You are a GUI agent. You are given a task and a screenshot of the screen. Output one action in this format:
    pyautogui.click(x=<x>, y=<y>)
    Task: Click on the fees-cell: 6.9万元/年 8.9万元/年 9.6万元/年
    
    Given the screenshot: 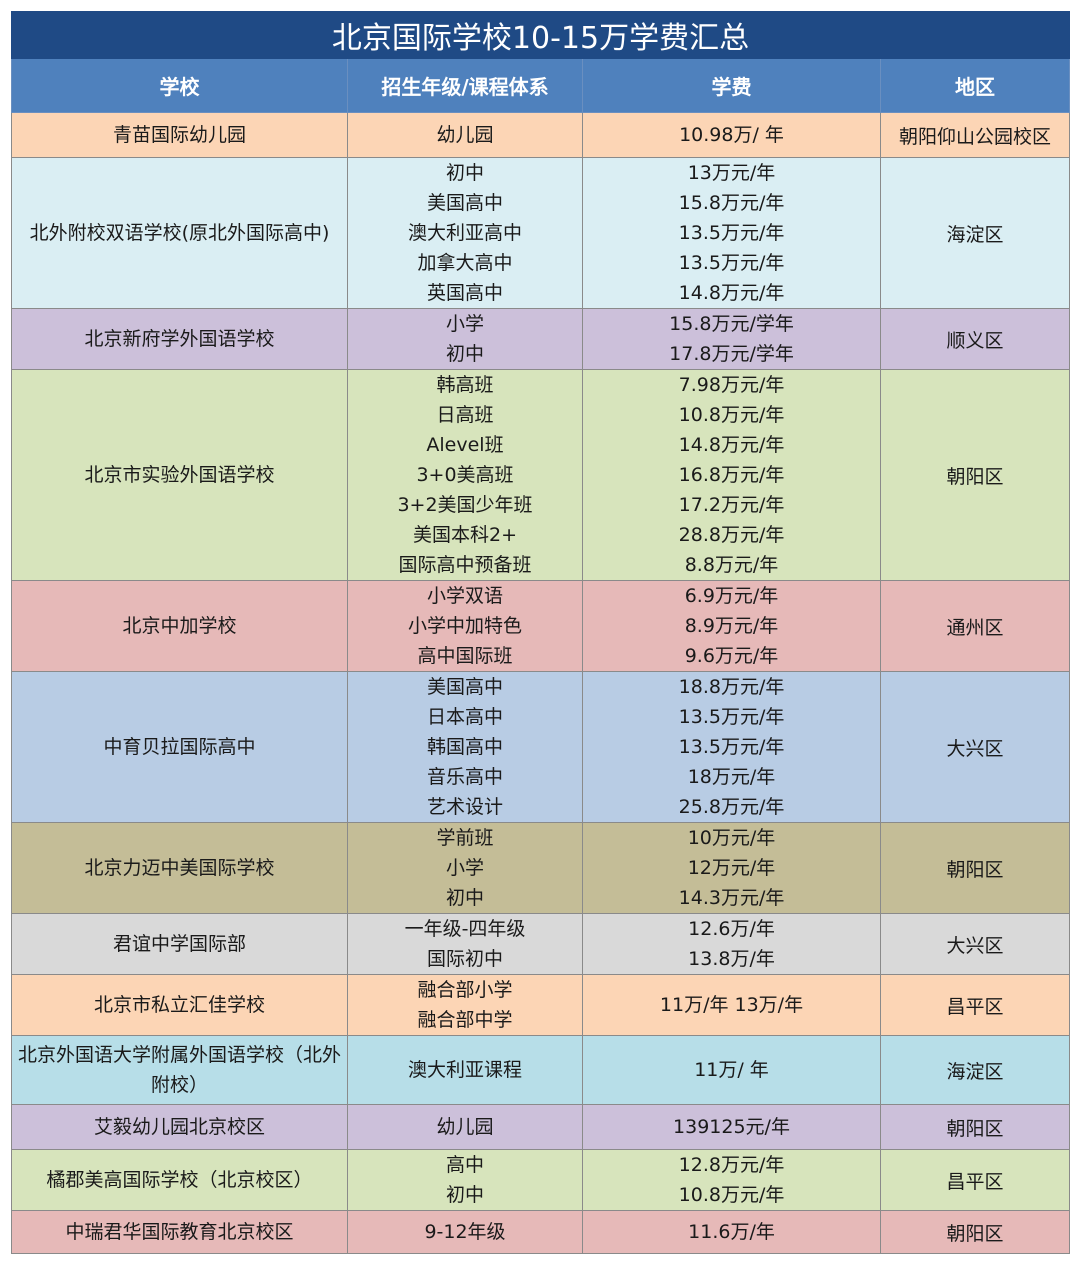 What is the action you would take?
    pyautogui.click(x=731, y=626)
    